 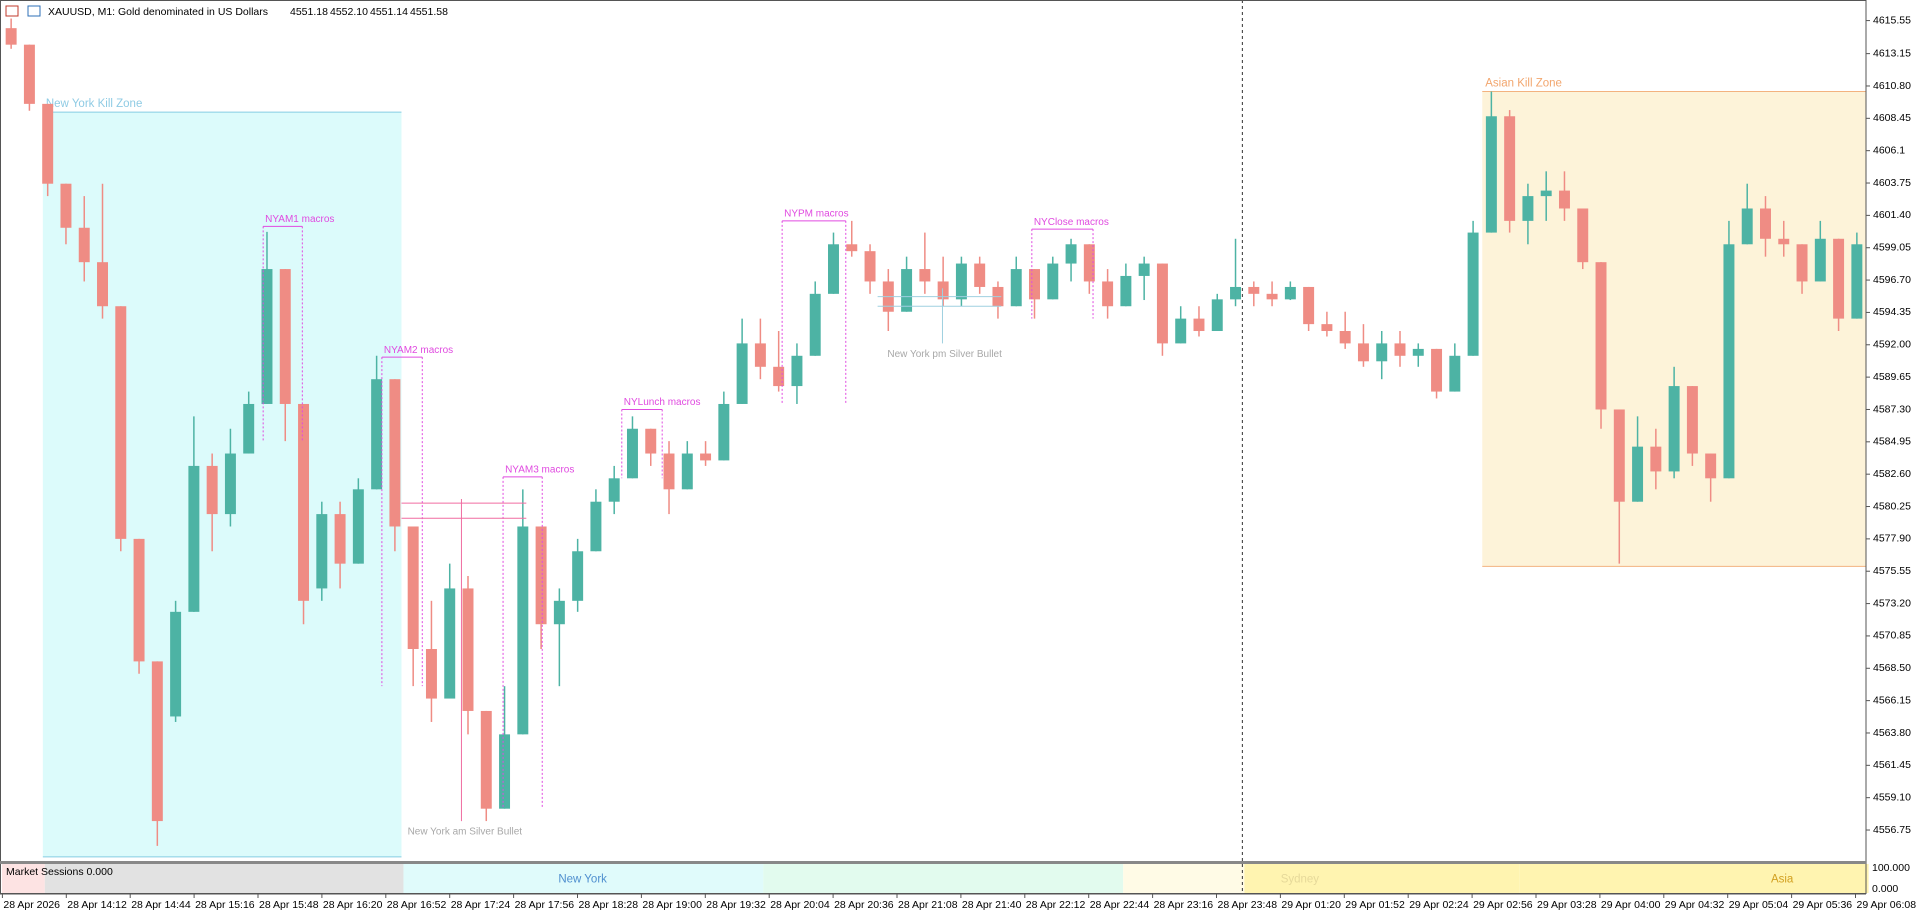 I want to click on indicator-tick: 100.000, so click(x=1891, y=868).